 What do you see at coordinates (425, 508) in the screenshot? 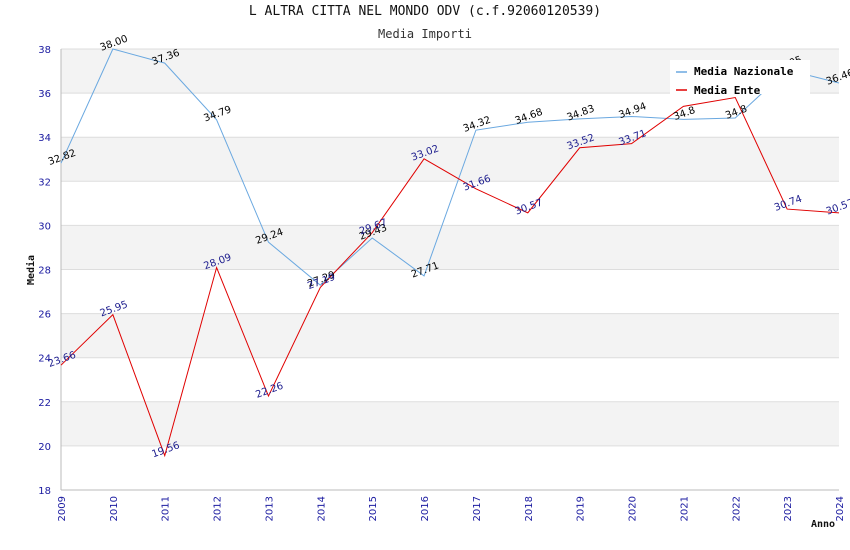
I see `x-tick-label: 2016` at bounding box center [425, 508].